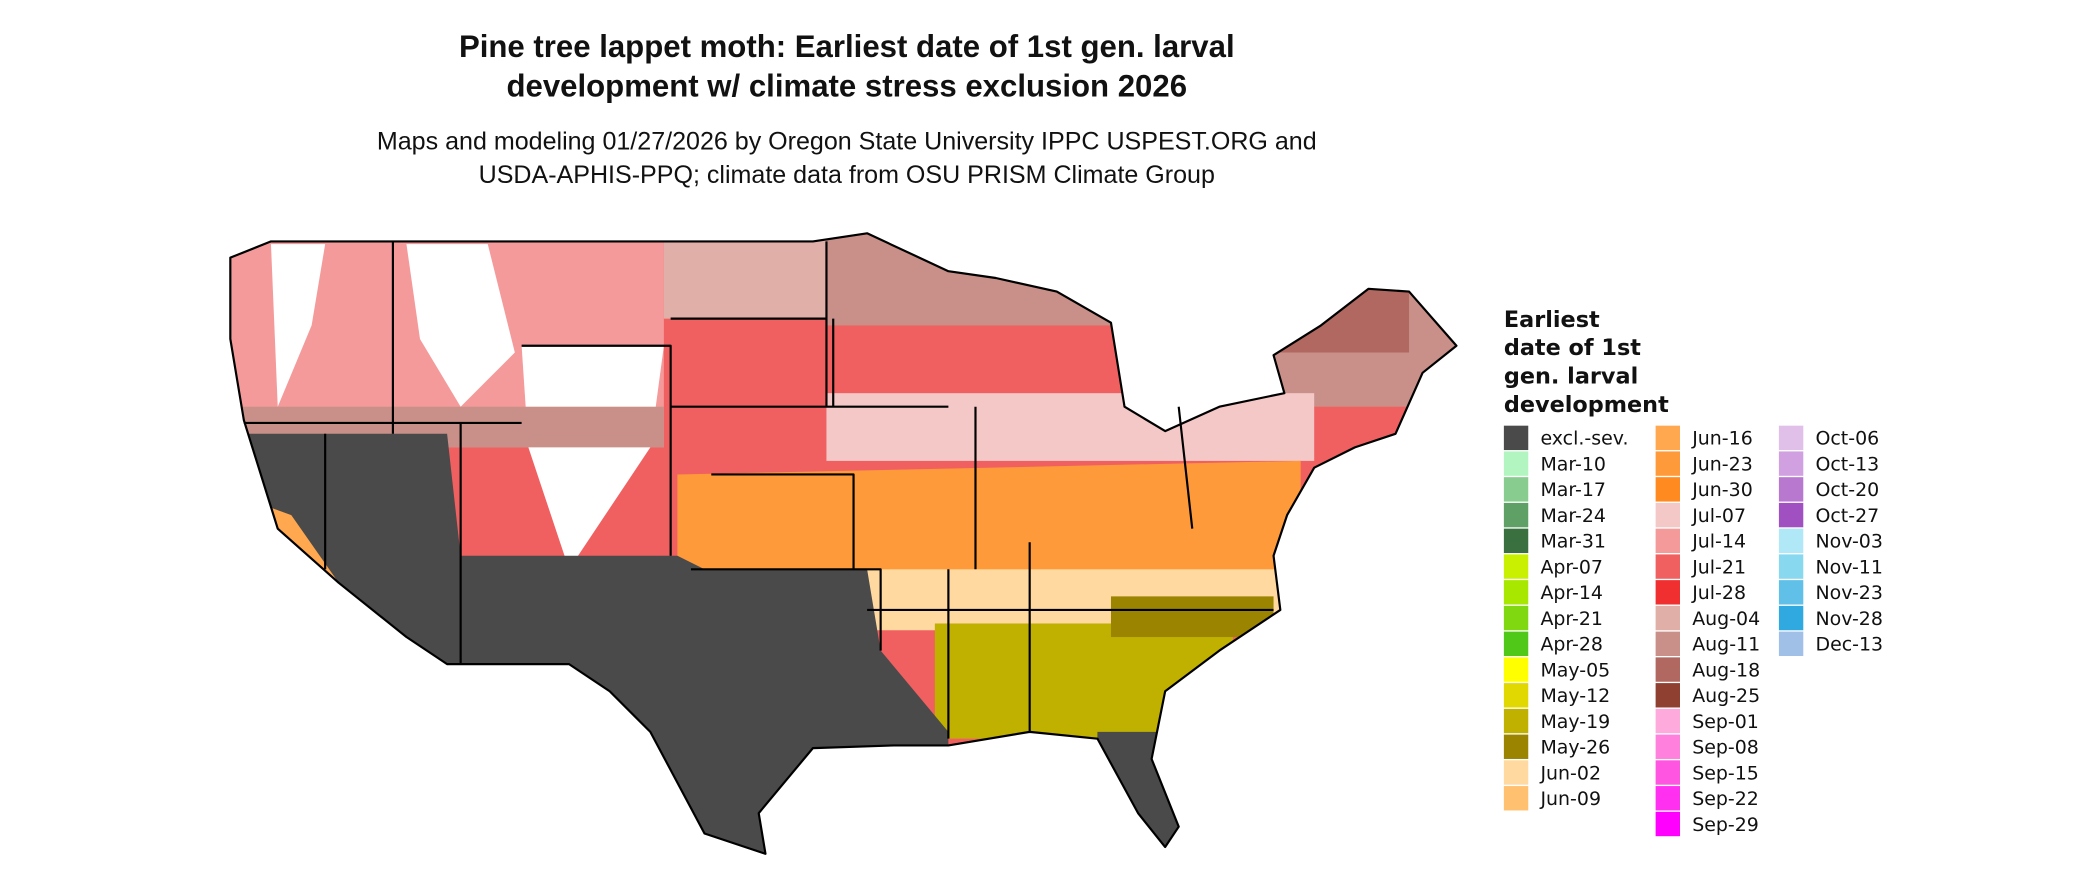  I want to click on legend-label: Apr-14, so click(1571, 593).